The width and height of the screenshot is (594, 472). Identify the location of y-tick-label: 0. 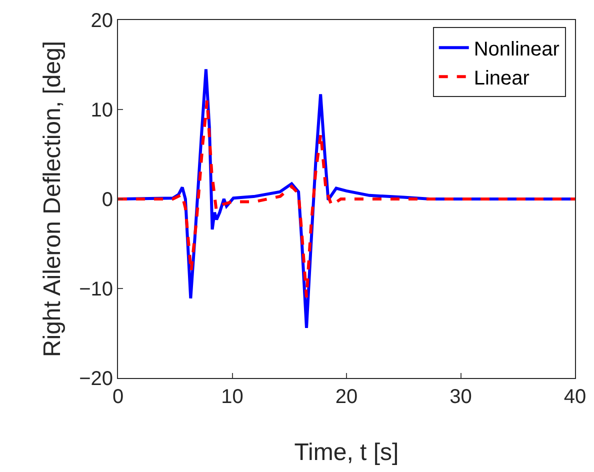
(107, 200).